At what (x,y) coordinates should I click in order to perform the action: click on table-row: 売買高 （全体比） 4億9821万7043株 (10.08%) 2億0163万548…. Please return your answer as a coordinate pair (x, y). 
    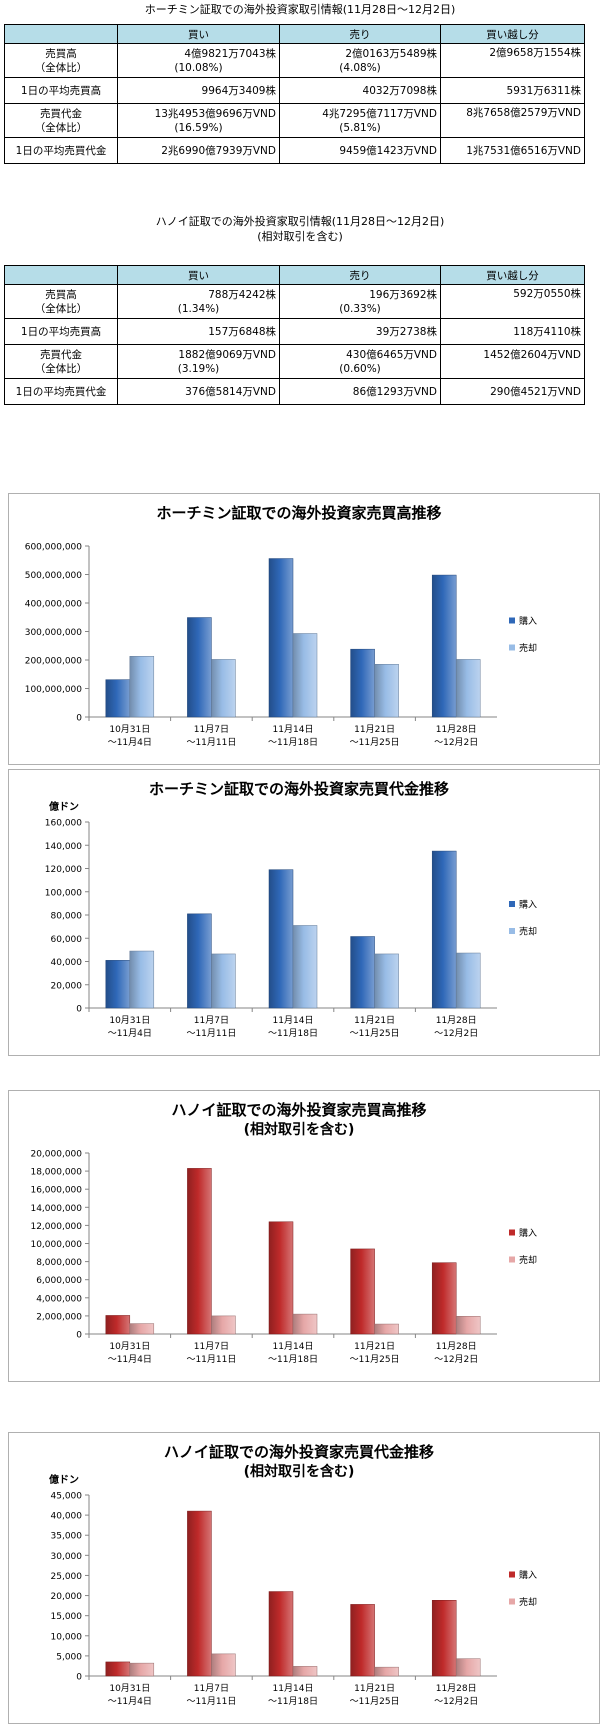
    Looking at the image, I should click on (294, 60).